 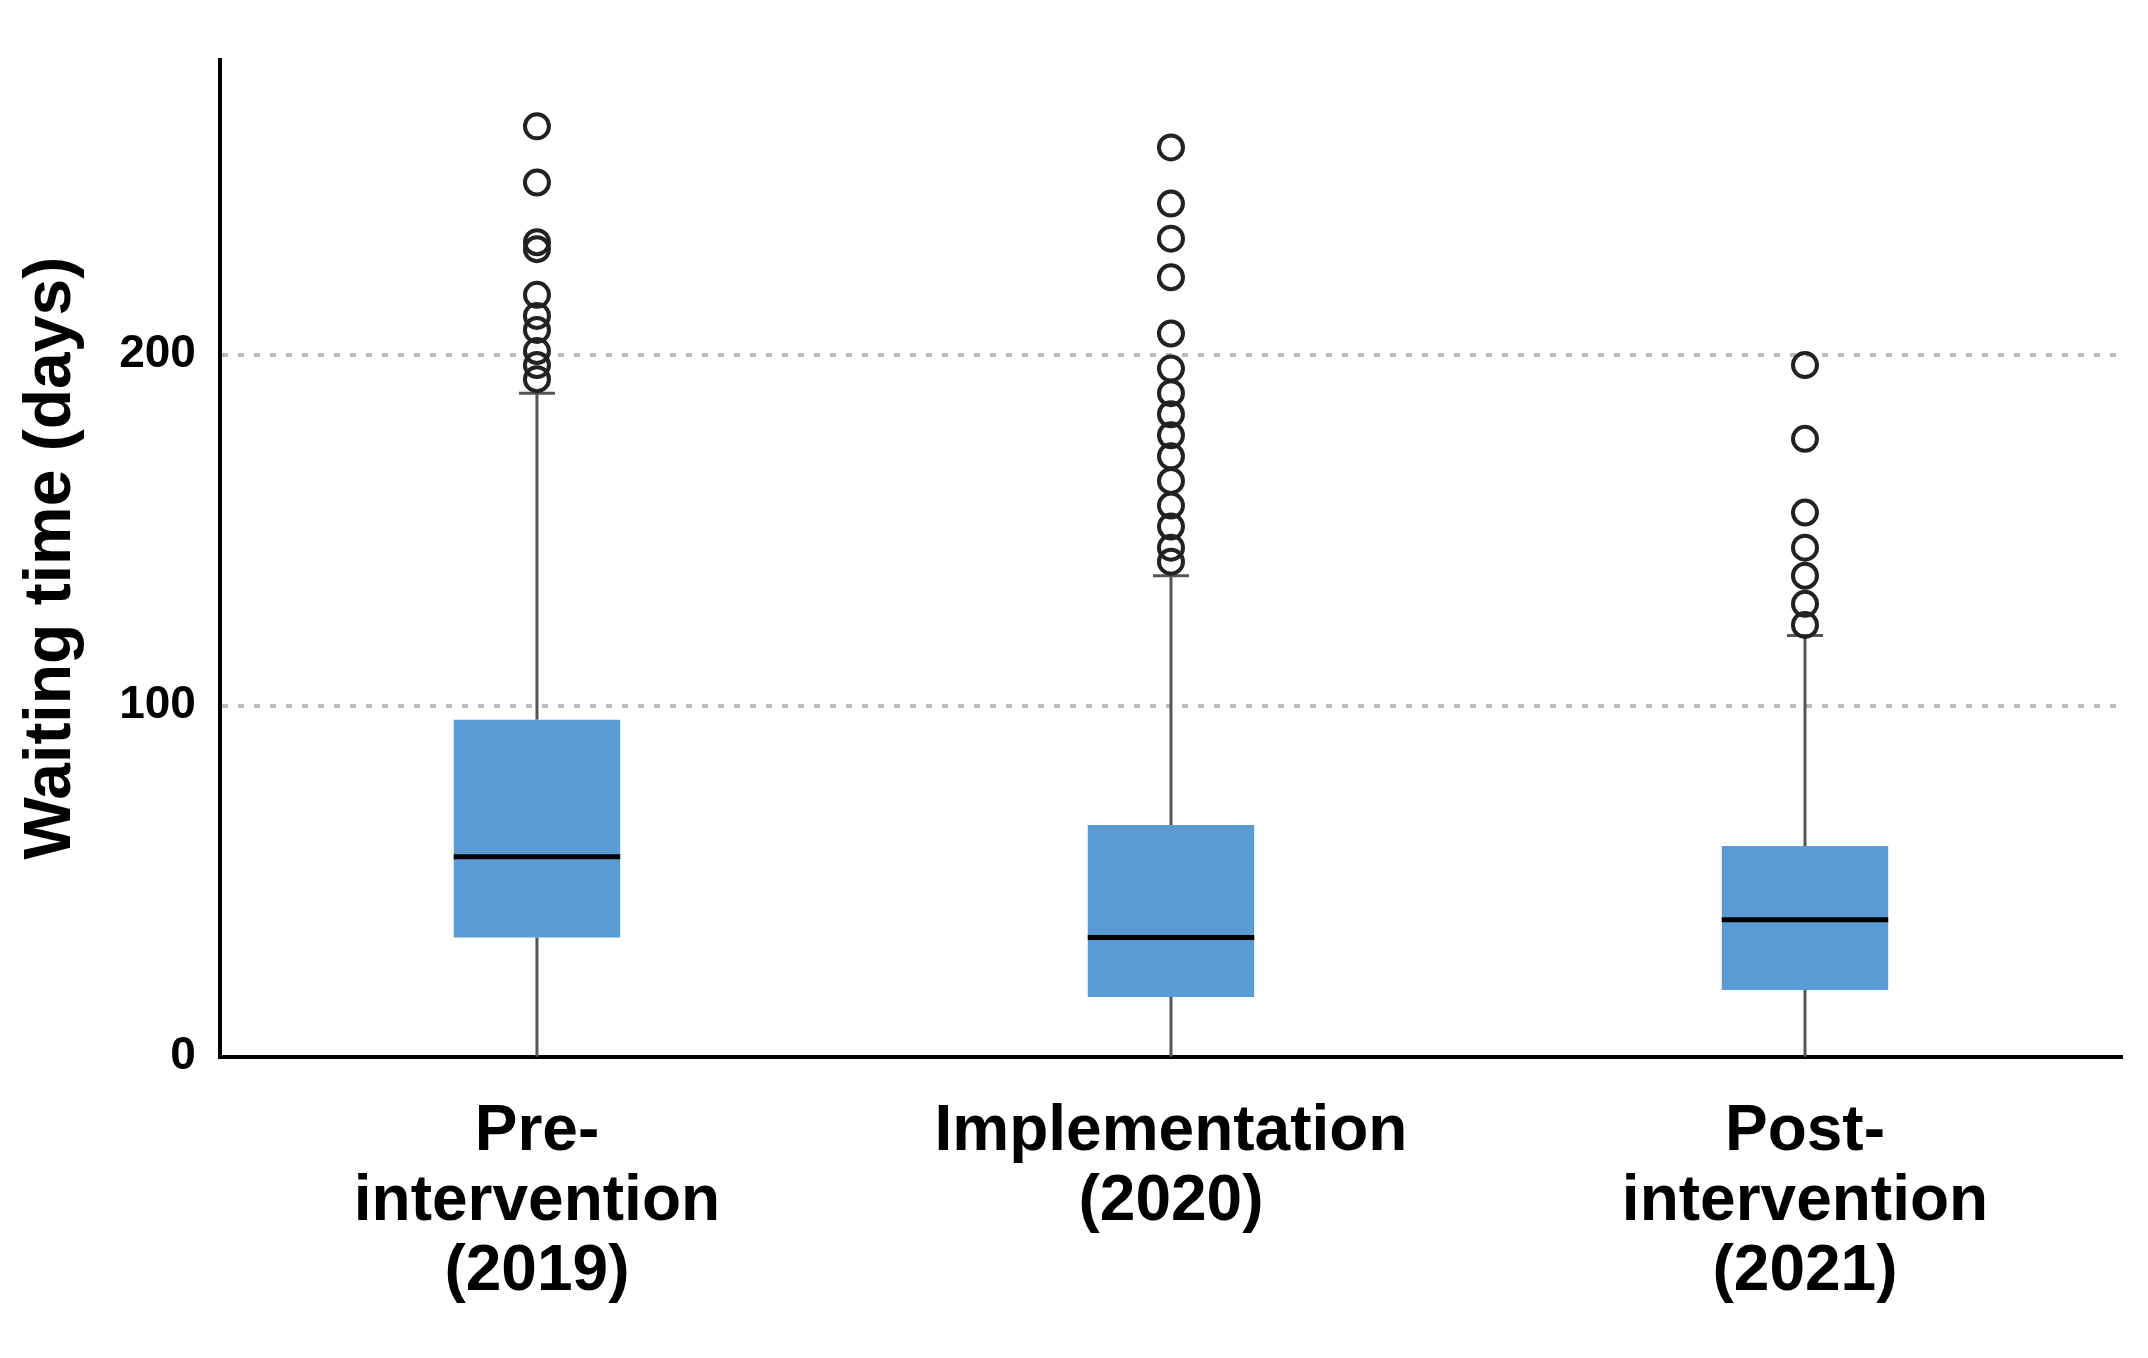 What do you see at coordinates (1805, 1198) in the screenshot?
I see `x-tick-label: Post-intervention (2021)` at bounding box center [1805, 1198].